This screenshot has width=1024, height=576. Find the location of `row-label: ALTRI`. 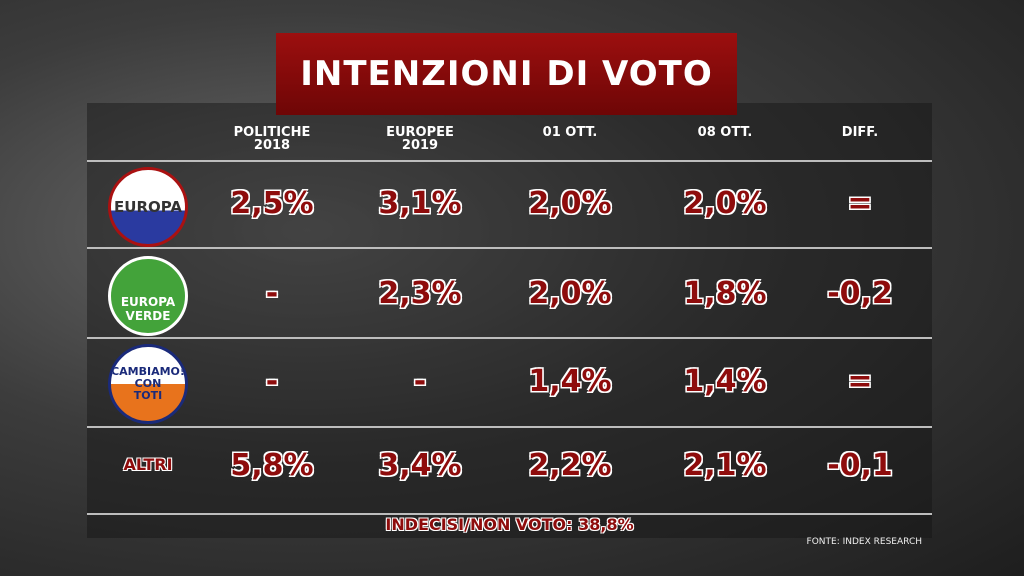

row-label: ALTRI is located at coordinates (148, 464).